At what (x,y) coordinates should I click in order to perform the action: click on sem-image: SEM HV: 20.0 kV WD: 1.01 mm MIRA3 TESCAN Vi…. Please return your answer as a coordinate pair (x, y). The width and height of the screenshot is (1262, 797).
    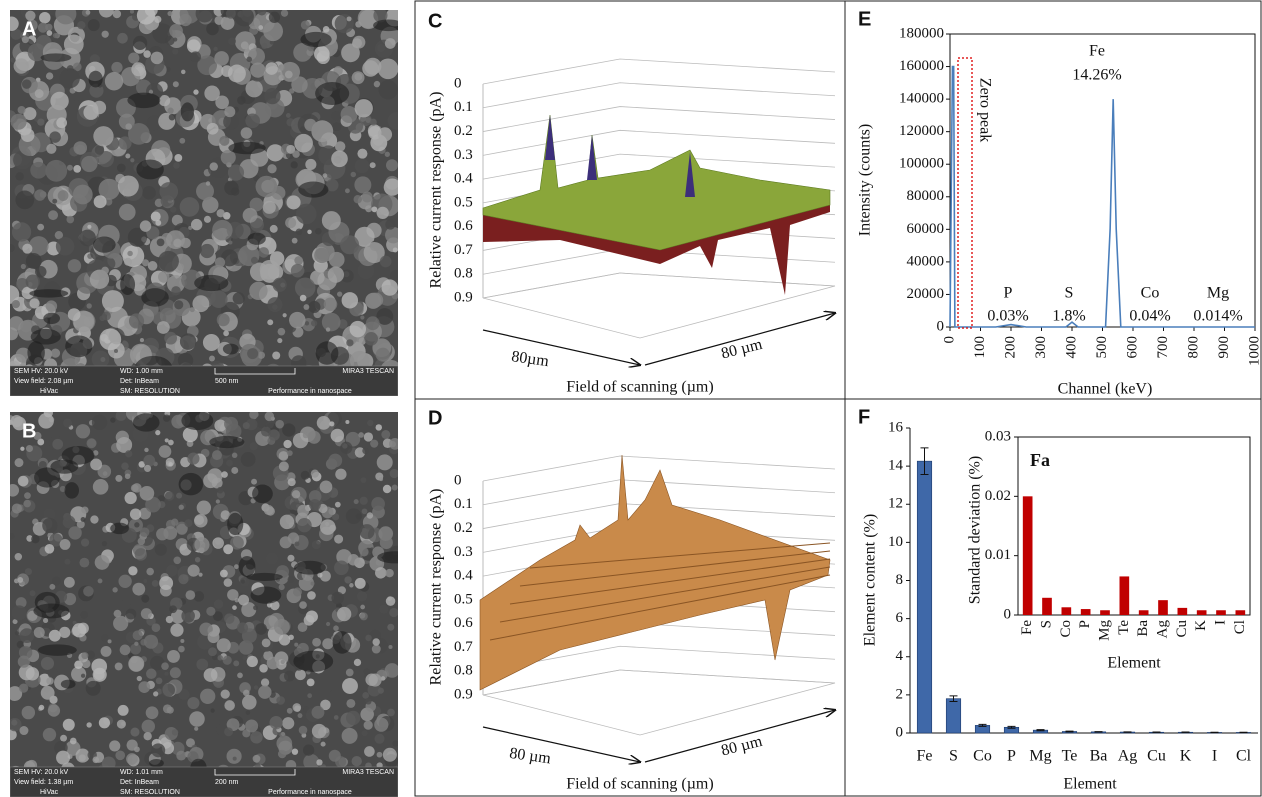
    Looking at the image, I should click on (204, 604).